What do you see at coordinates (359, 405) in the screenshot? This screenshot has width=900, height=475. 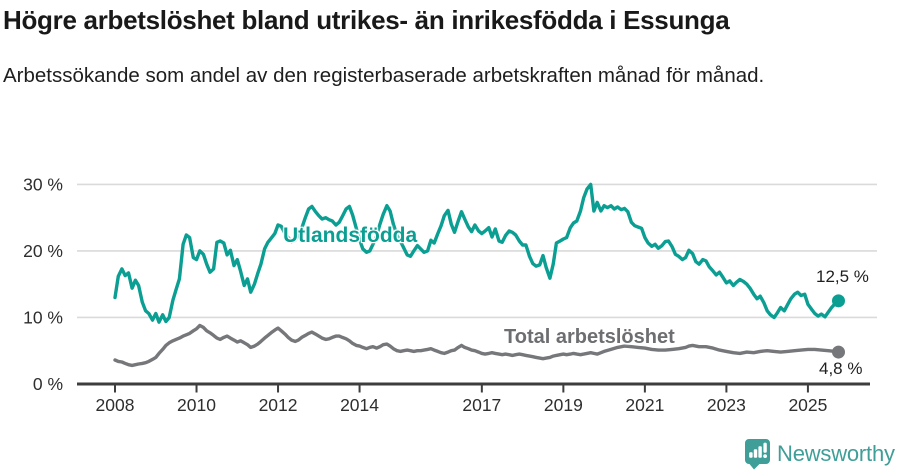 I see `x-tick-label-2014: 2014` at bounding box center [359, 405].